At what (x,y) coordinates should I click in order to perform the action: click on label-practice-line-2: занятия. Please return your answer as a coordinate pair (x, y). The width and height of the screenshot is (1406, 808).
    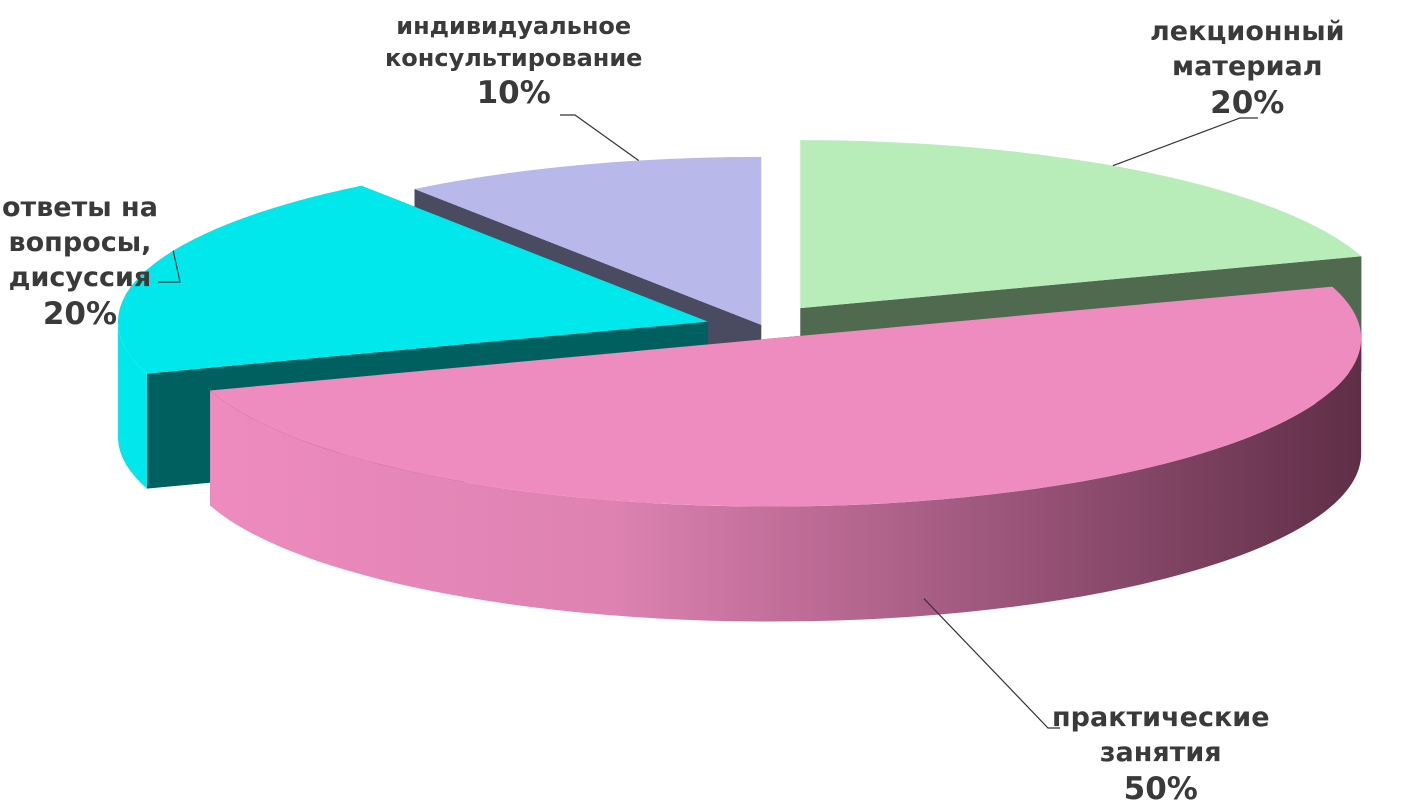
    Looking at the image, I should click on (1160, 752).